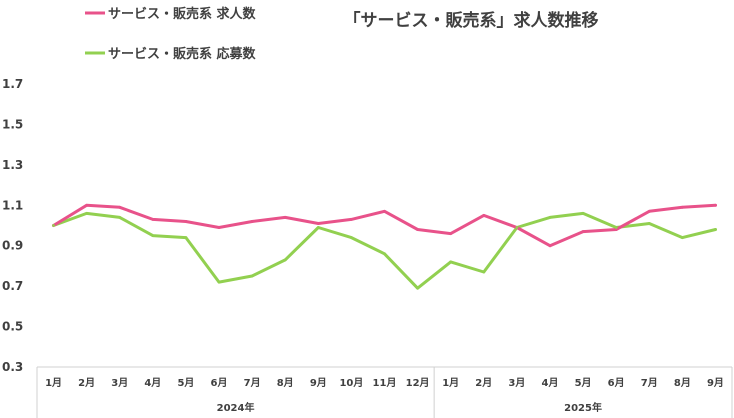  Describe the element at coordinates (12, 246) in the screenshot. I see `y-tick-label: 0.9` at that location.